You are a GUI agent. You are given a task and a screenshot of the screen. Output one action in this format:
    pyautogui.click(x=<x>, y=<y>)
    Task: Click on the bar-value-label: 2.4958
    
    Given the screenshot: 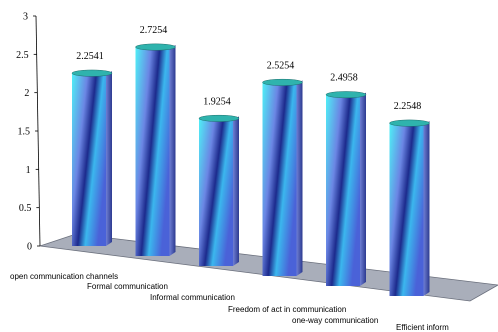 What is the action you would take?
    pyautogui.click(x=344, y=78)
    